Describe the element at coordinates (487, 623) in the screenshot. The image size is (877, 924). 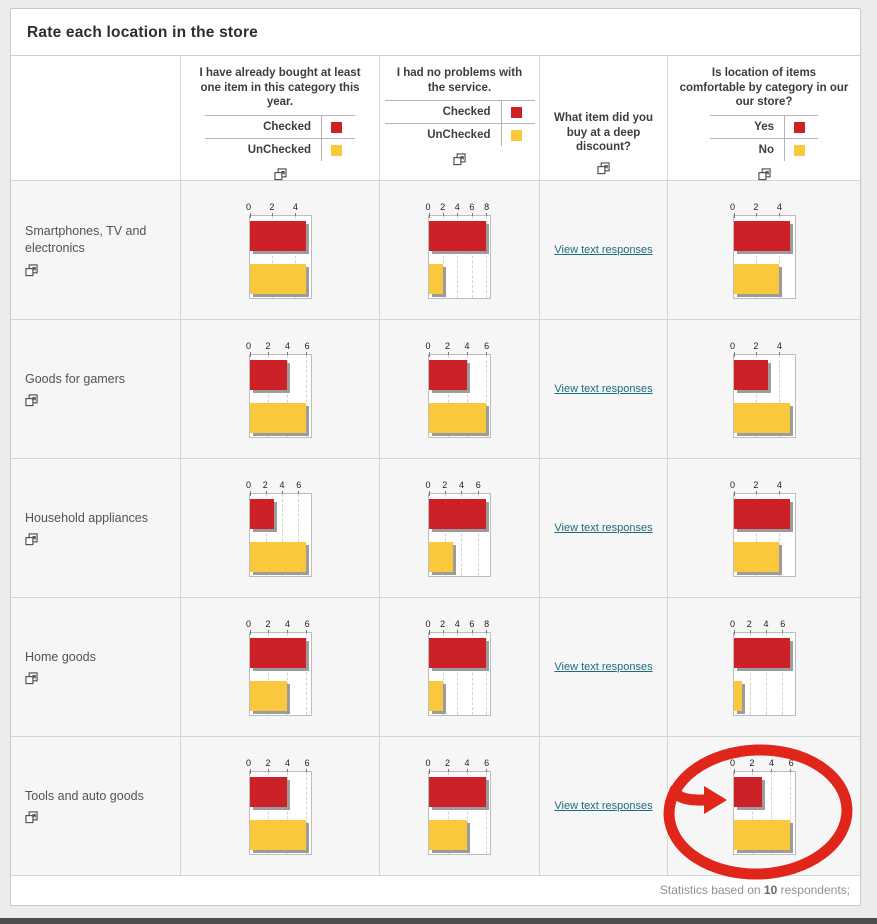
I see `axis-tick-label: 8` at that location.